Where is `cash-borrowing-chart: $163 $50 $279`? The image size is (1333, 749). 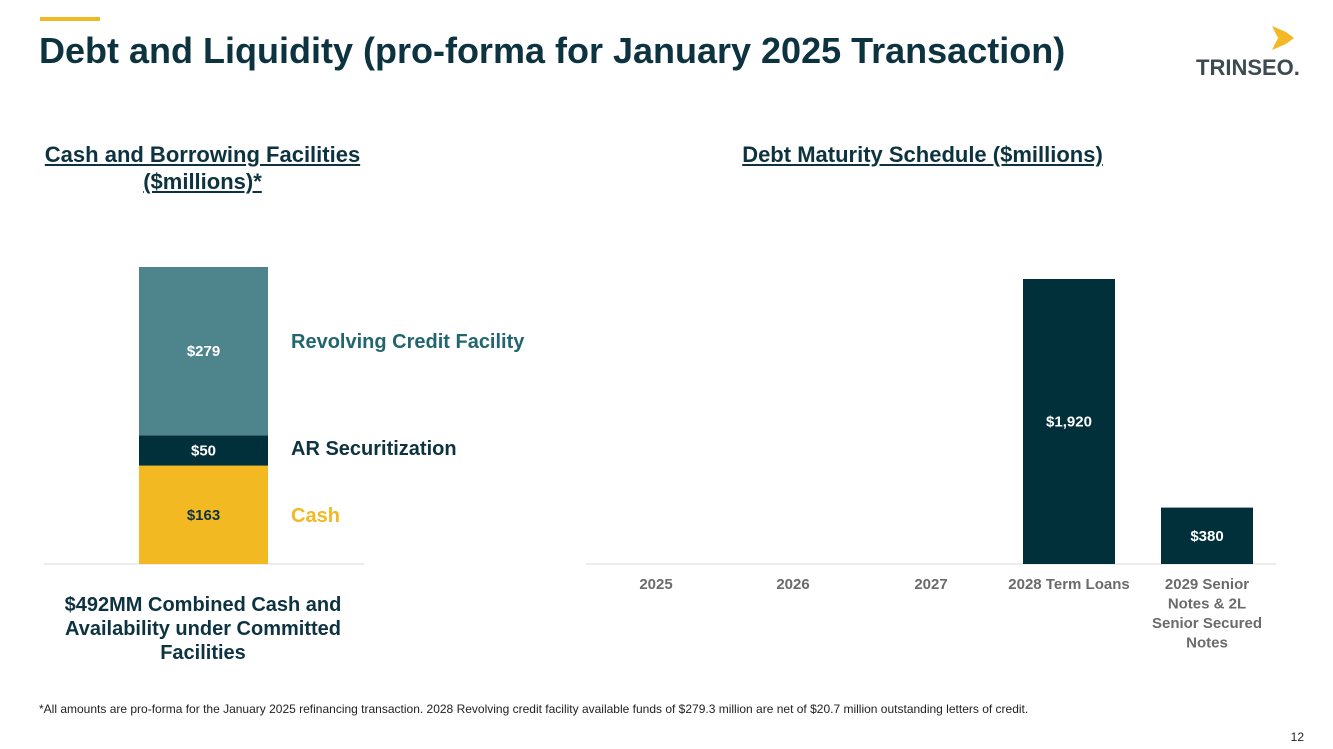
cash-borrowing-chart: $163 $50 $279 is located at coordinates (204, 416).